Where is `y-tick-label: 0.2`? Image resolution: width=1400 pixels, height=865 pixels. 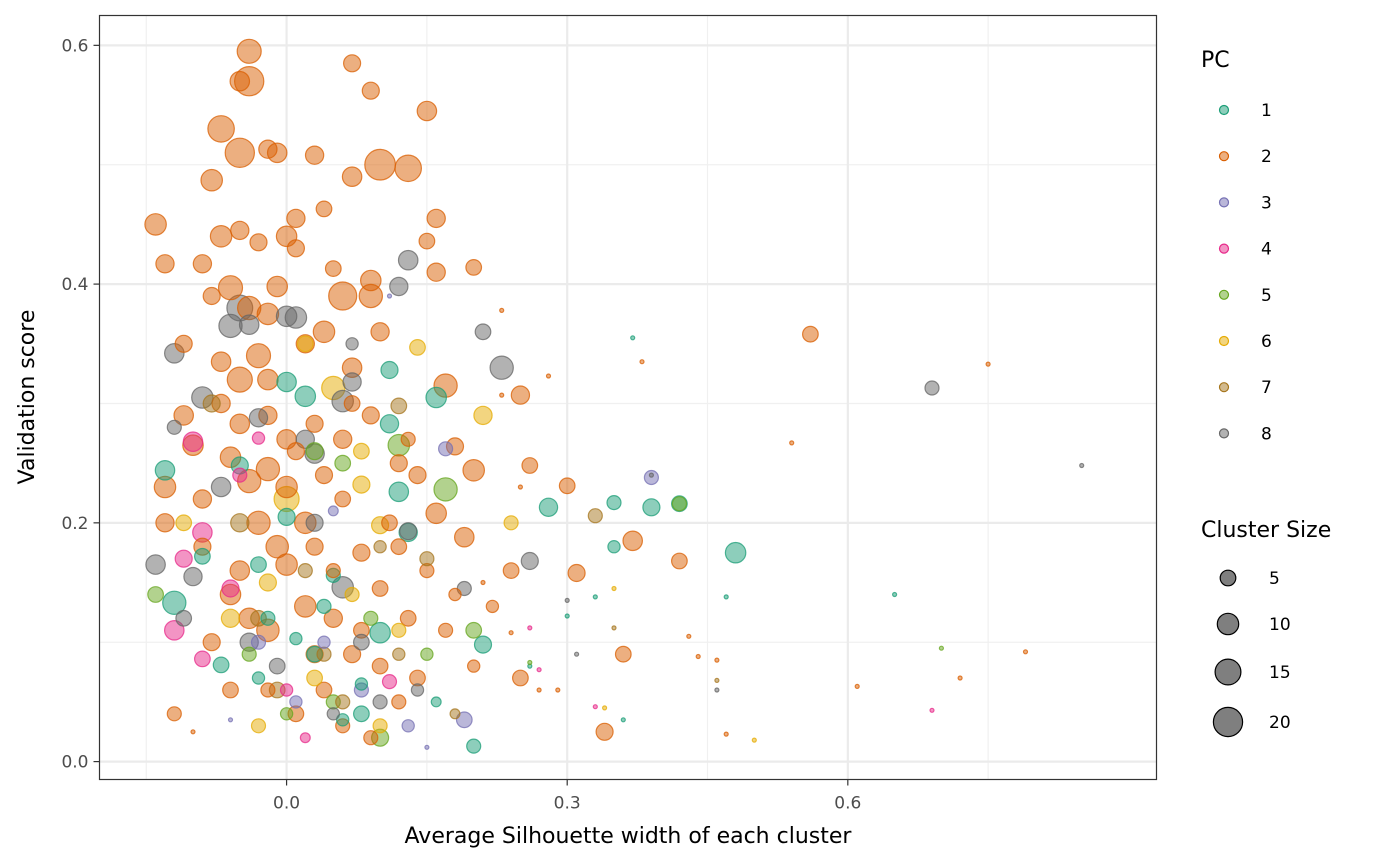 y-tick-label: 0.2 is located at coordinates (74, 524).